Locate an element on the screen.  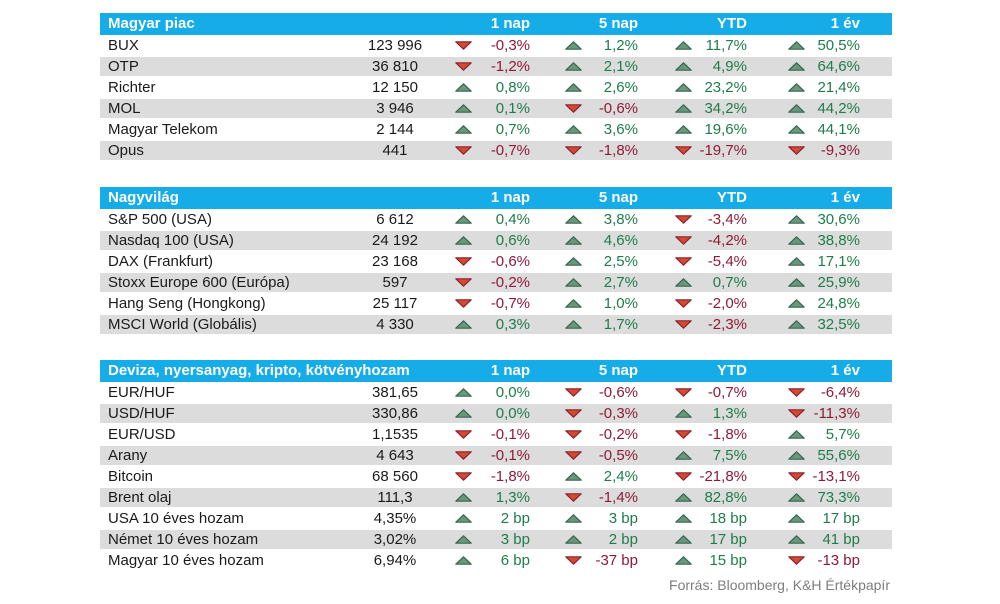
row-name: S&P 500 (USA) is located at coordinates (160, 219).